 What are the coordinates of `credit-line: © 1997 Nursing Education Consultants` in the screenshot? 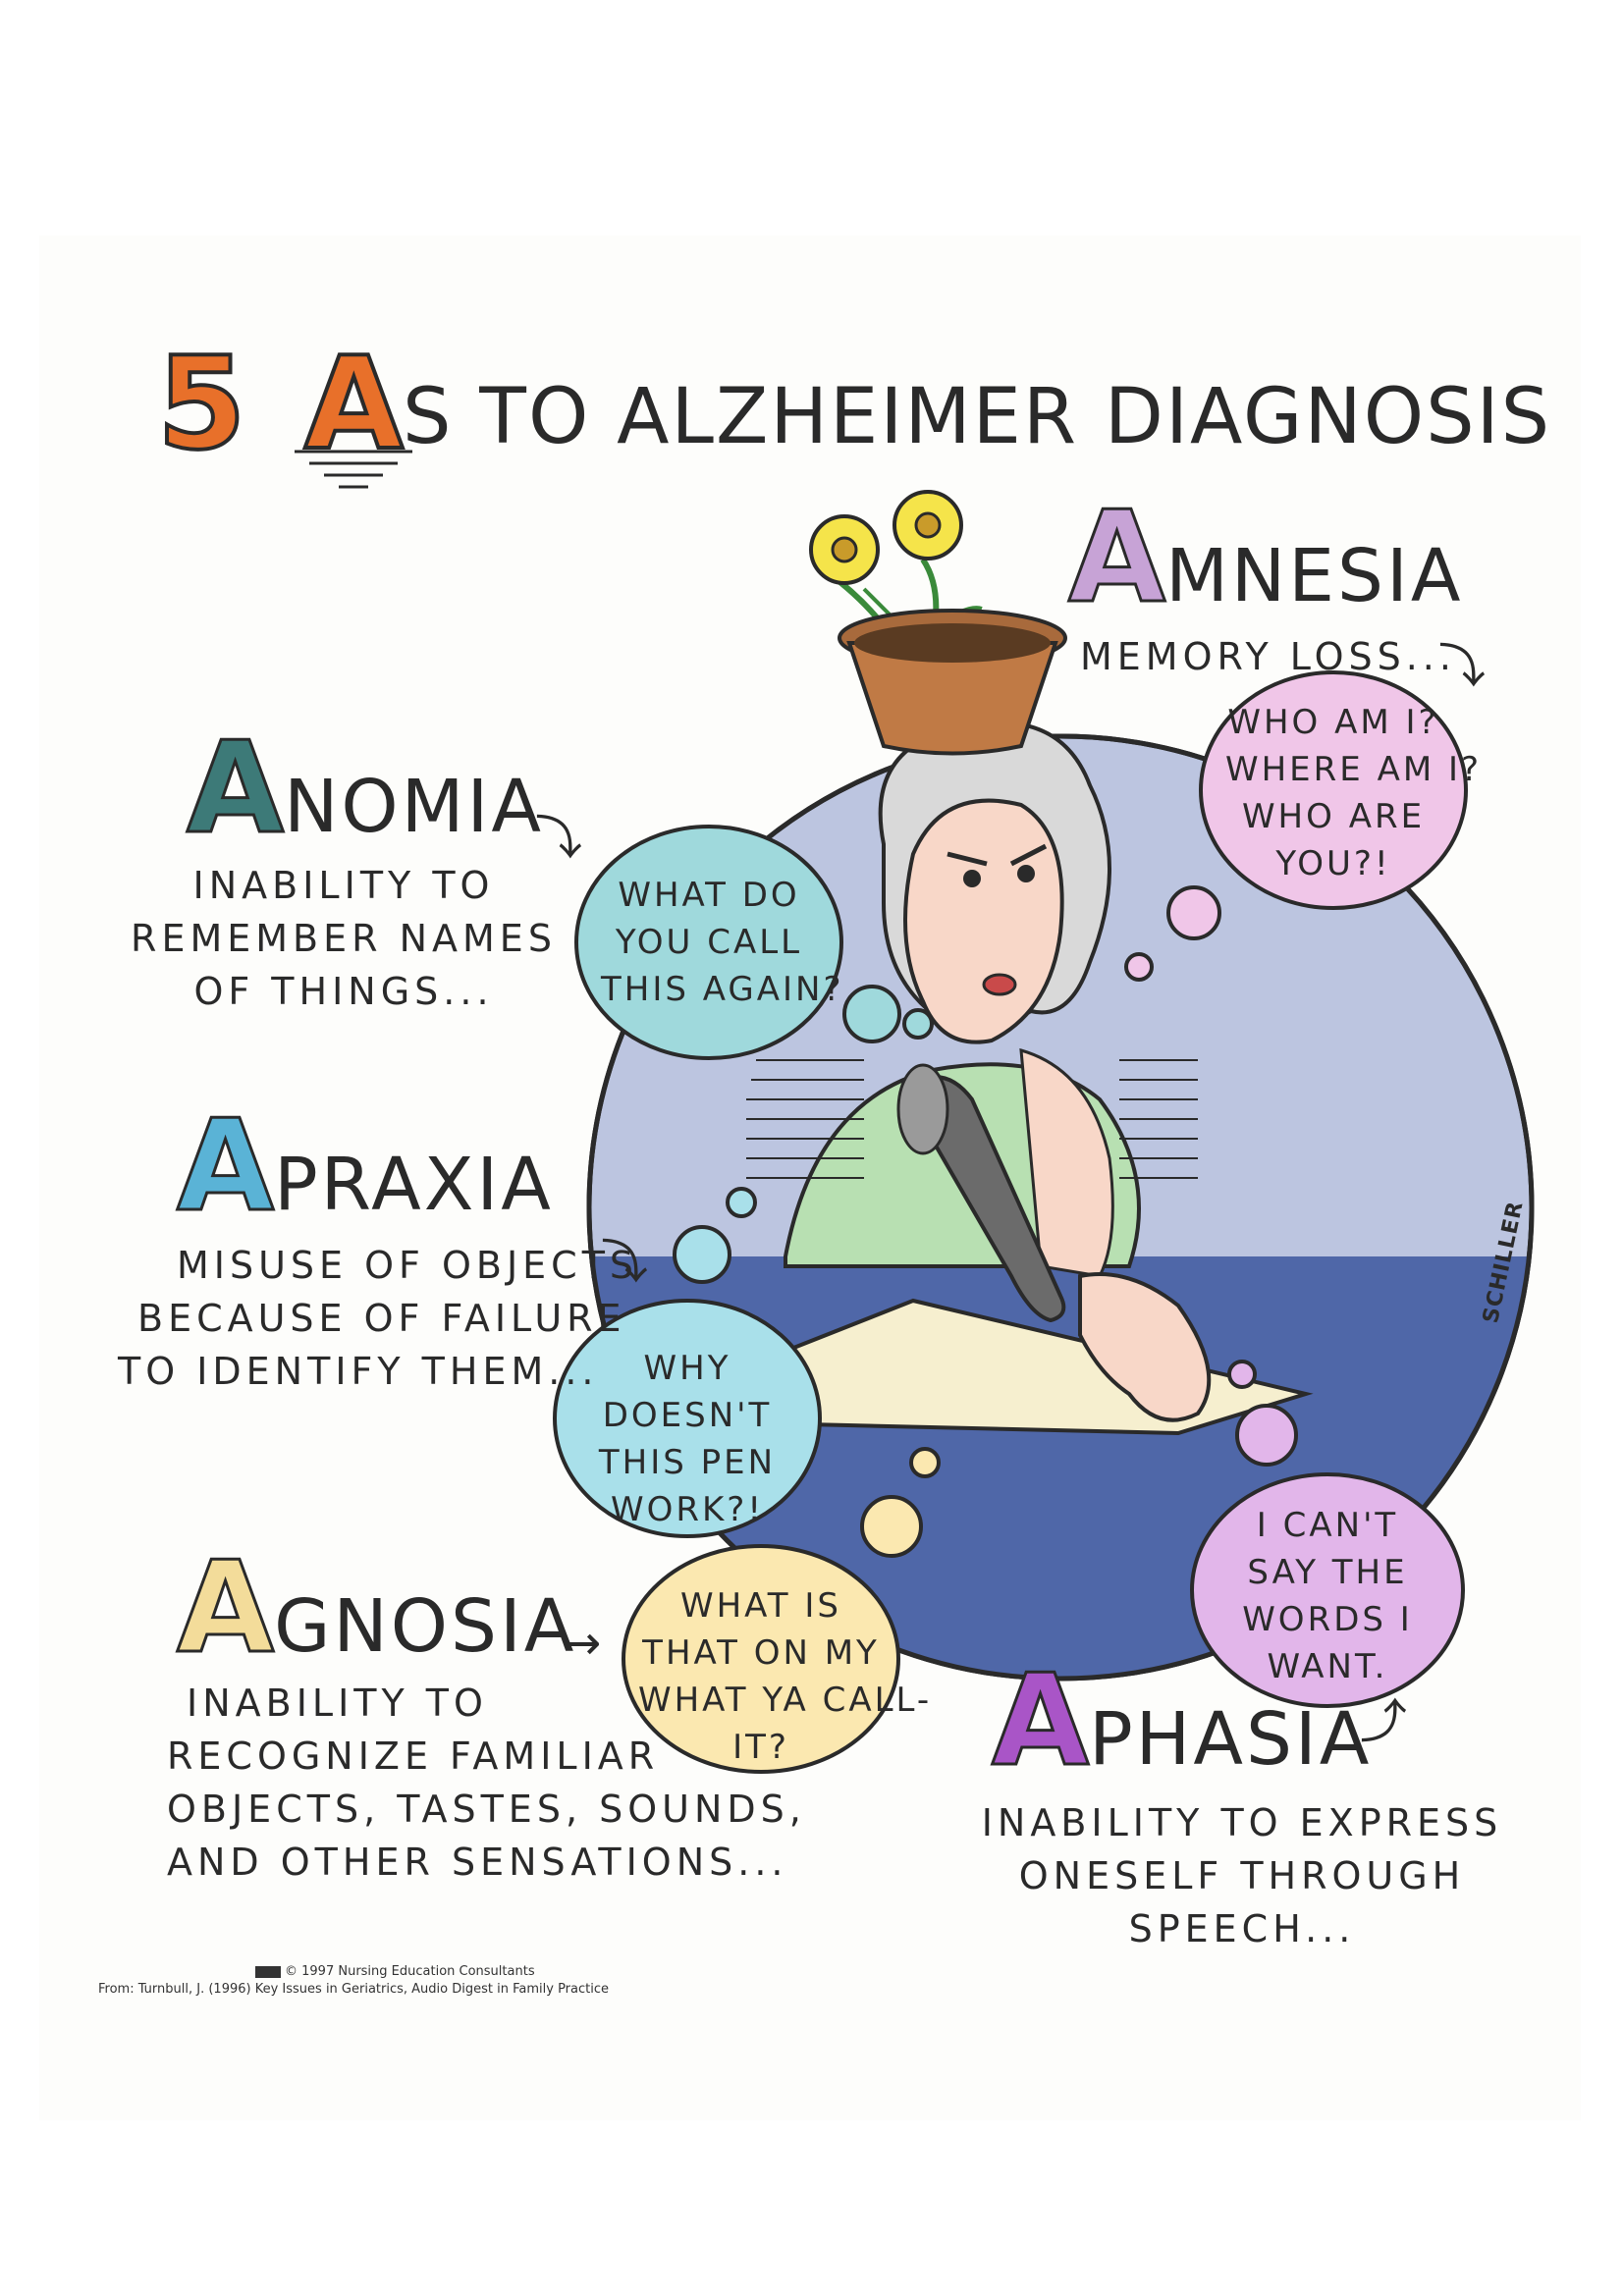 It's located at (410, 1971).